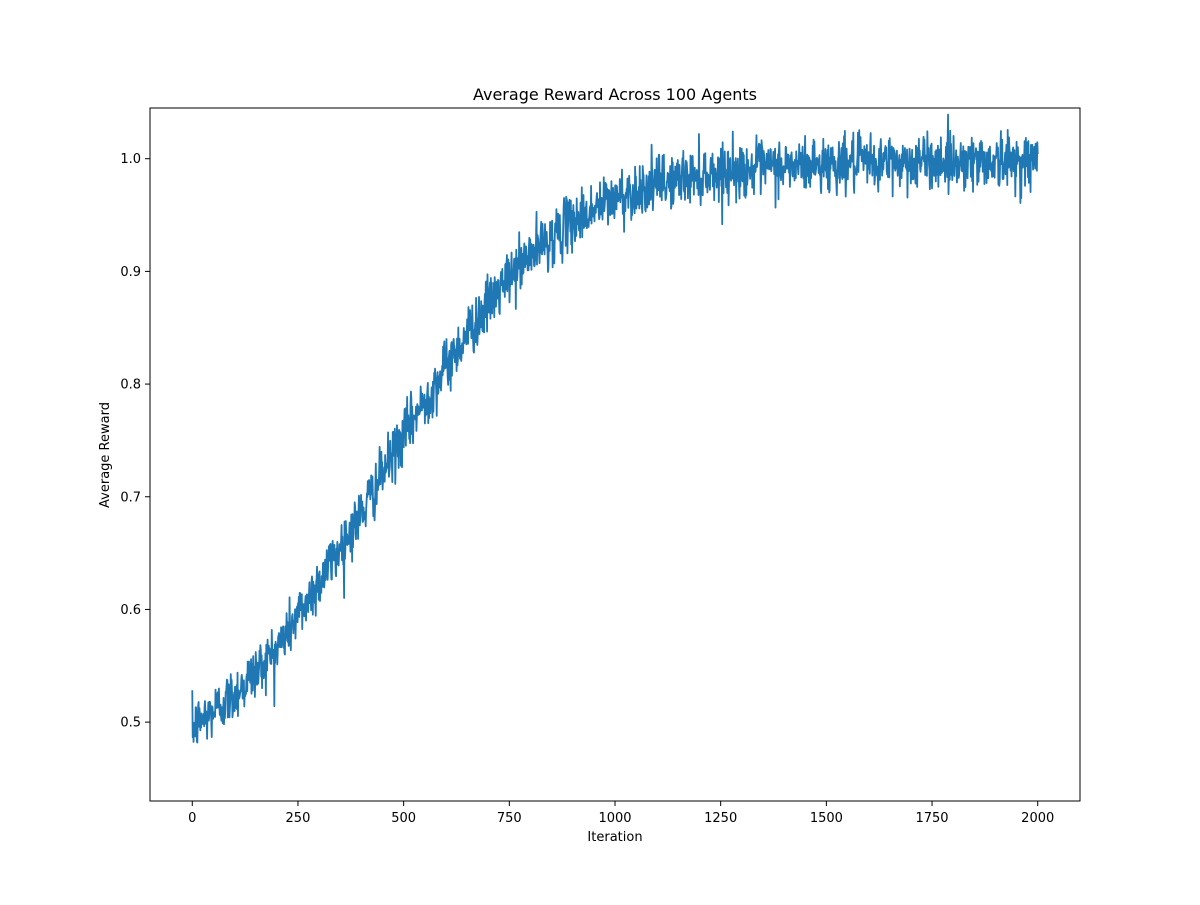  I want to click on y-tick-label: 0.5, so click(130, 723).